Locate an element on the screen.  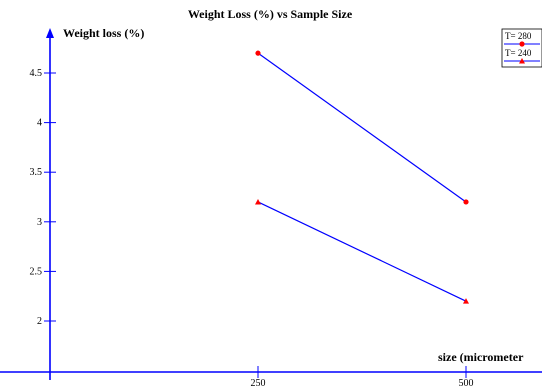
y-tick-label: 2 is located at coordinates (39, 321).